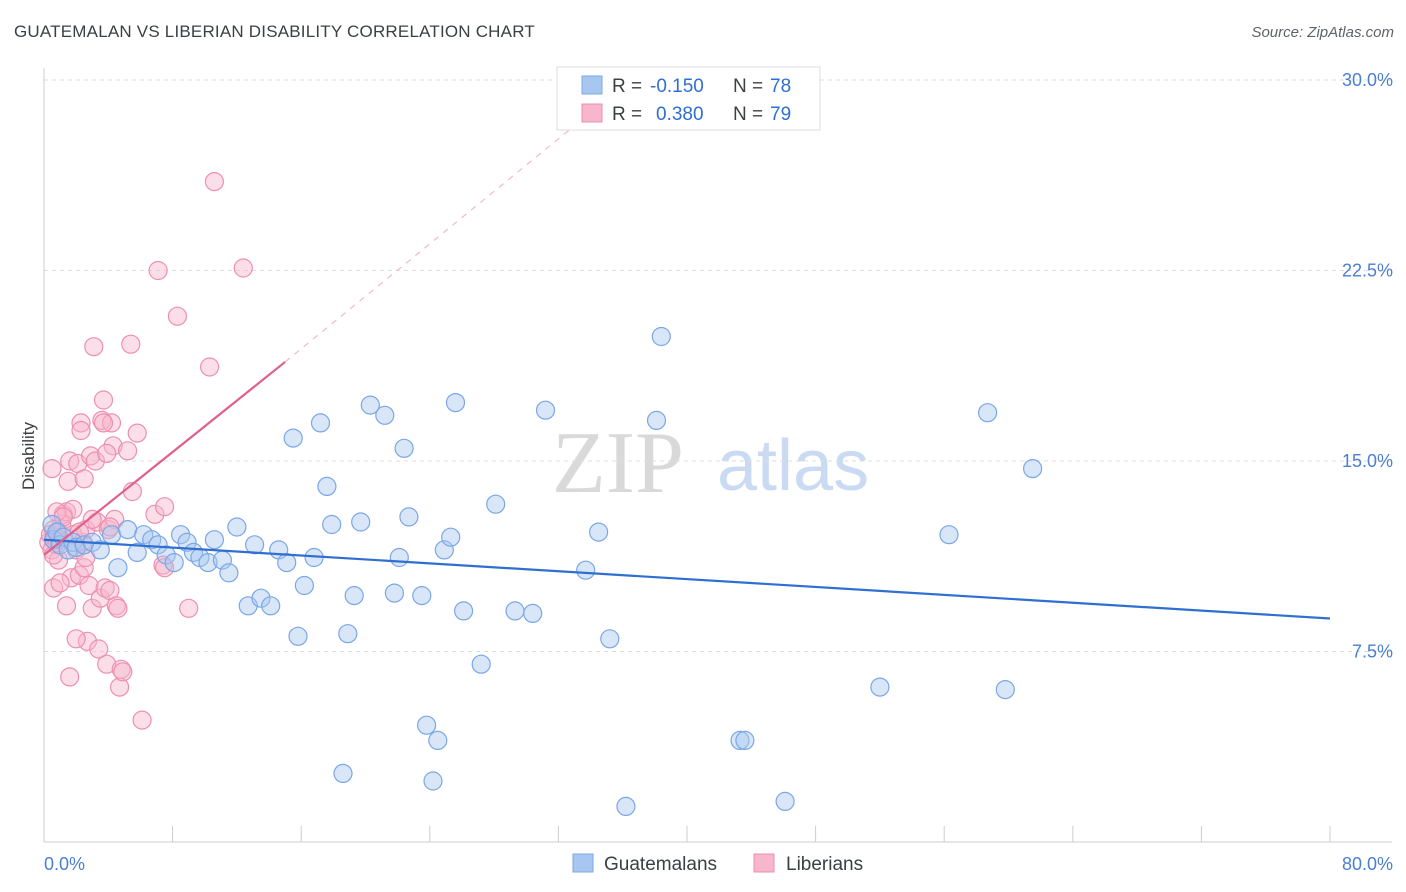 This screenshot has width=1406, height=892. Describe the element at coordinates (618, 463) in the screenshot. I see `watermark-zip: ZIP` at that location.